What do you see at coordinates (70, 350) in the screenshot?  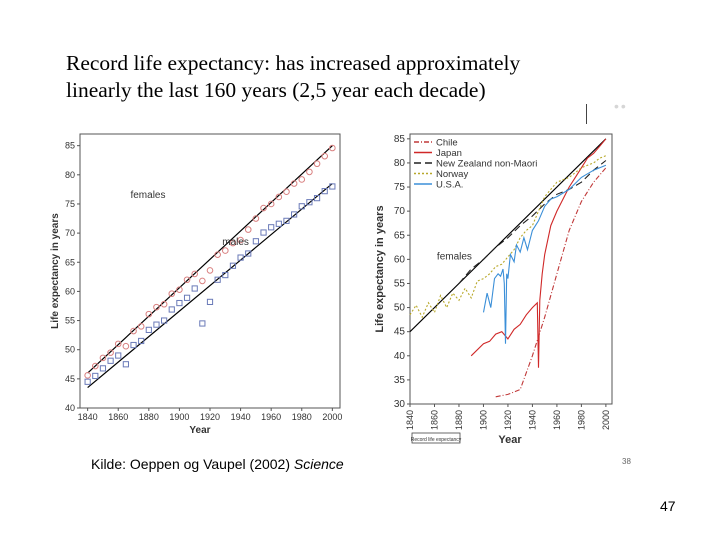 I see `left-y-tick-label: 50` at bounding box center [70, 350].